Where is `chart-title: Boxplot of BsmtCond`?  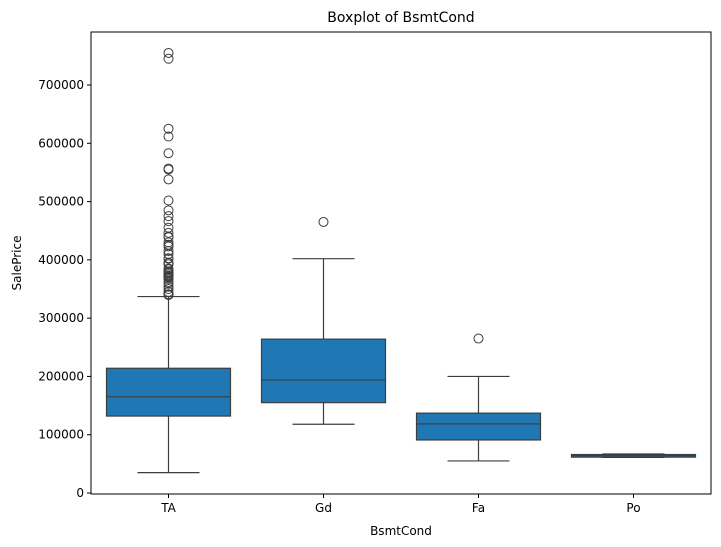 chart-title: Boxplot of BsmtCond is located at coordinates (400, 18).